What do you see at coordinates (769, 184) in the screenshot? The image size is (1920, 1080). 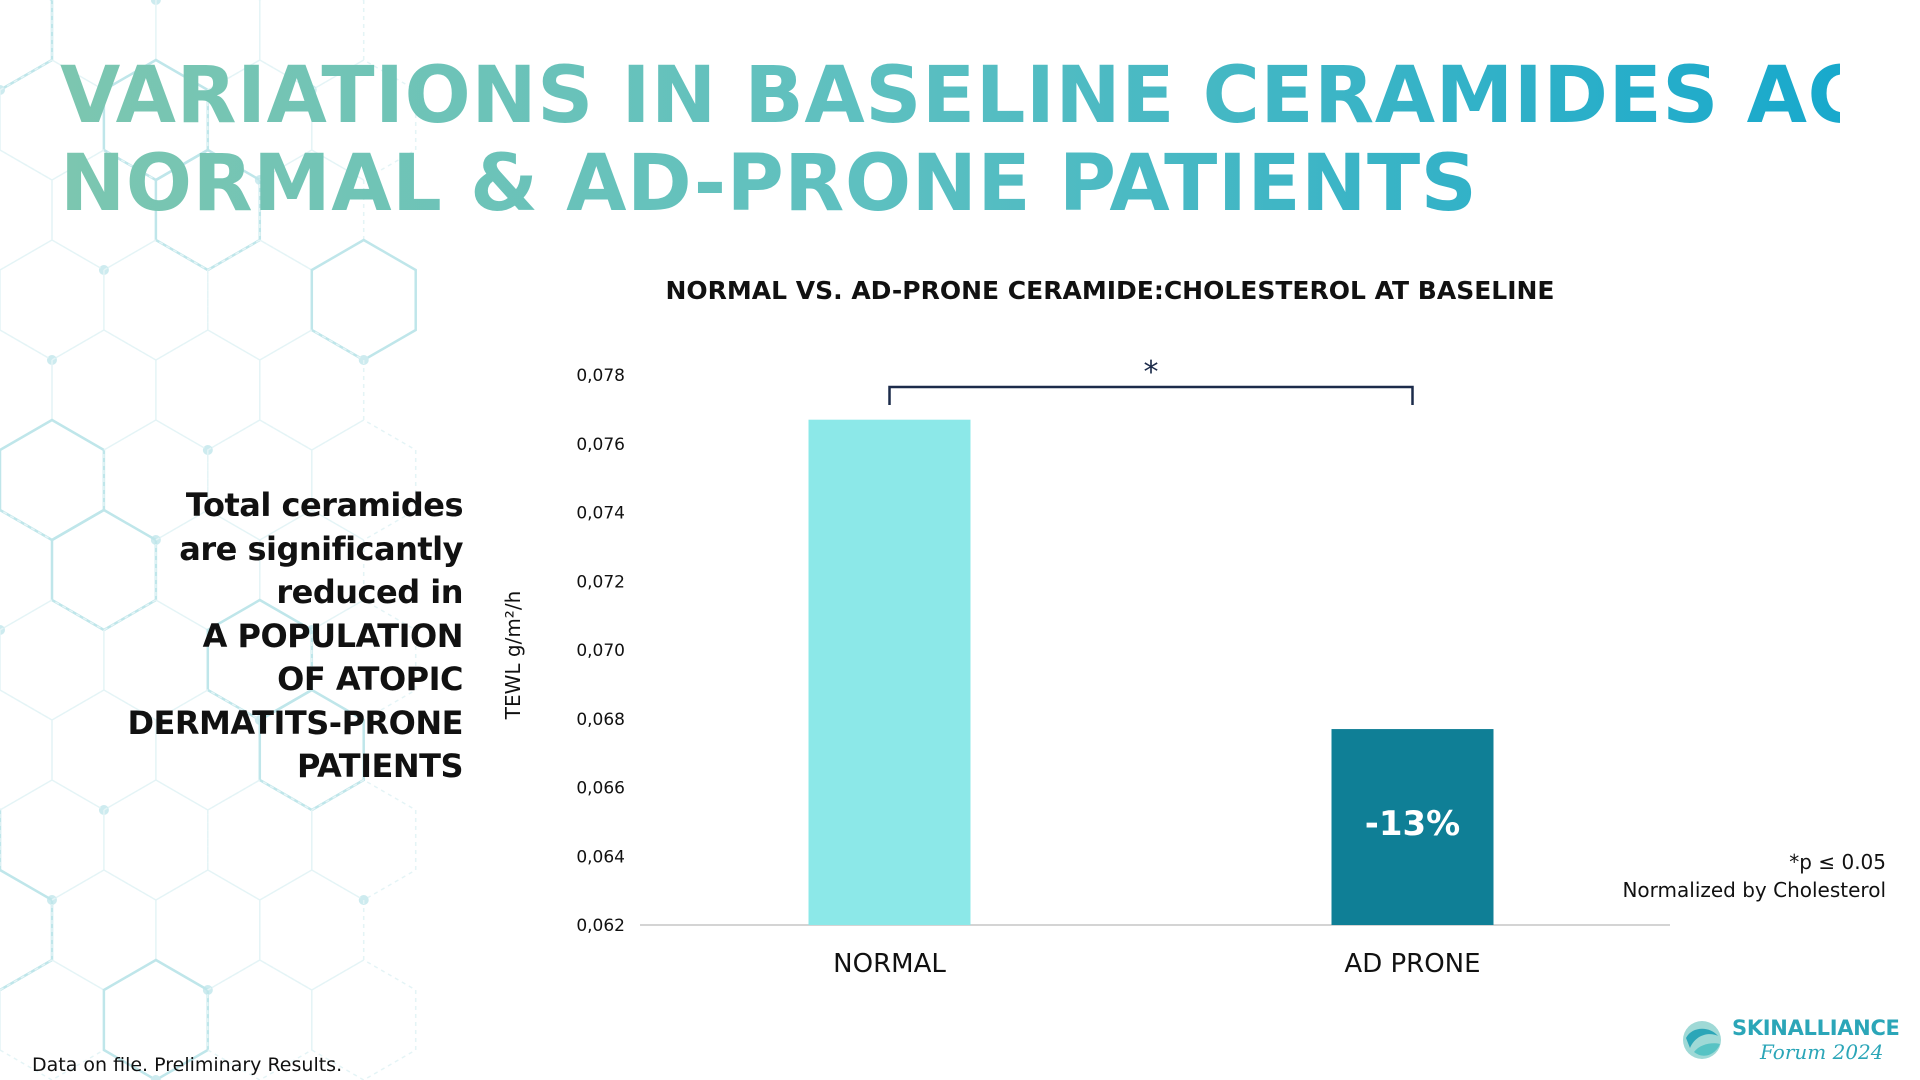 I see `title-line-2: NORMAL & AD-PRONE PATIENTS` at bounding box center [769, 184].